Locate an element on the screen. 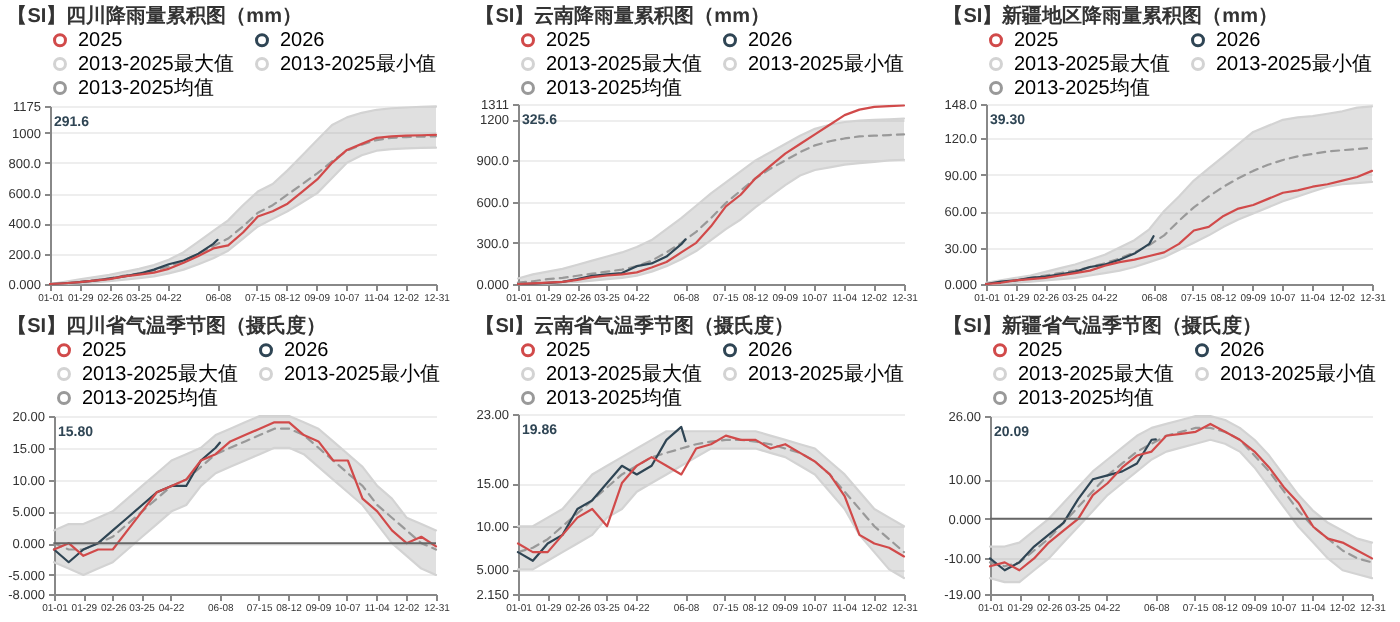 The height and width of the screenshot is (622, 1400). chart-title: 【SI】云南降雨量累积图（mm） is located at coordinates (622, 16).